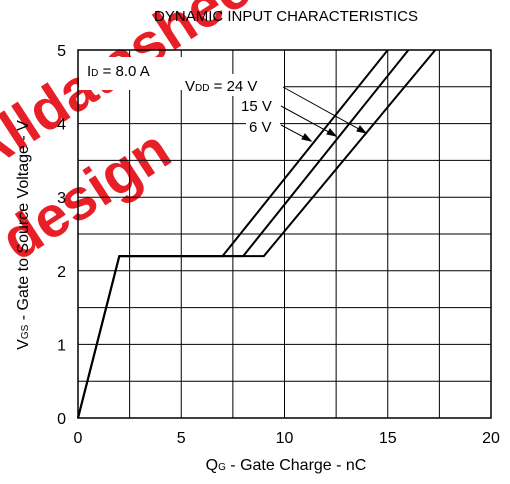 Image resolution: width=510 pixels, height=484 pixels. I want to click on condition-sub: D, so click(94, 73).